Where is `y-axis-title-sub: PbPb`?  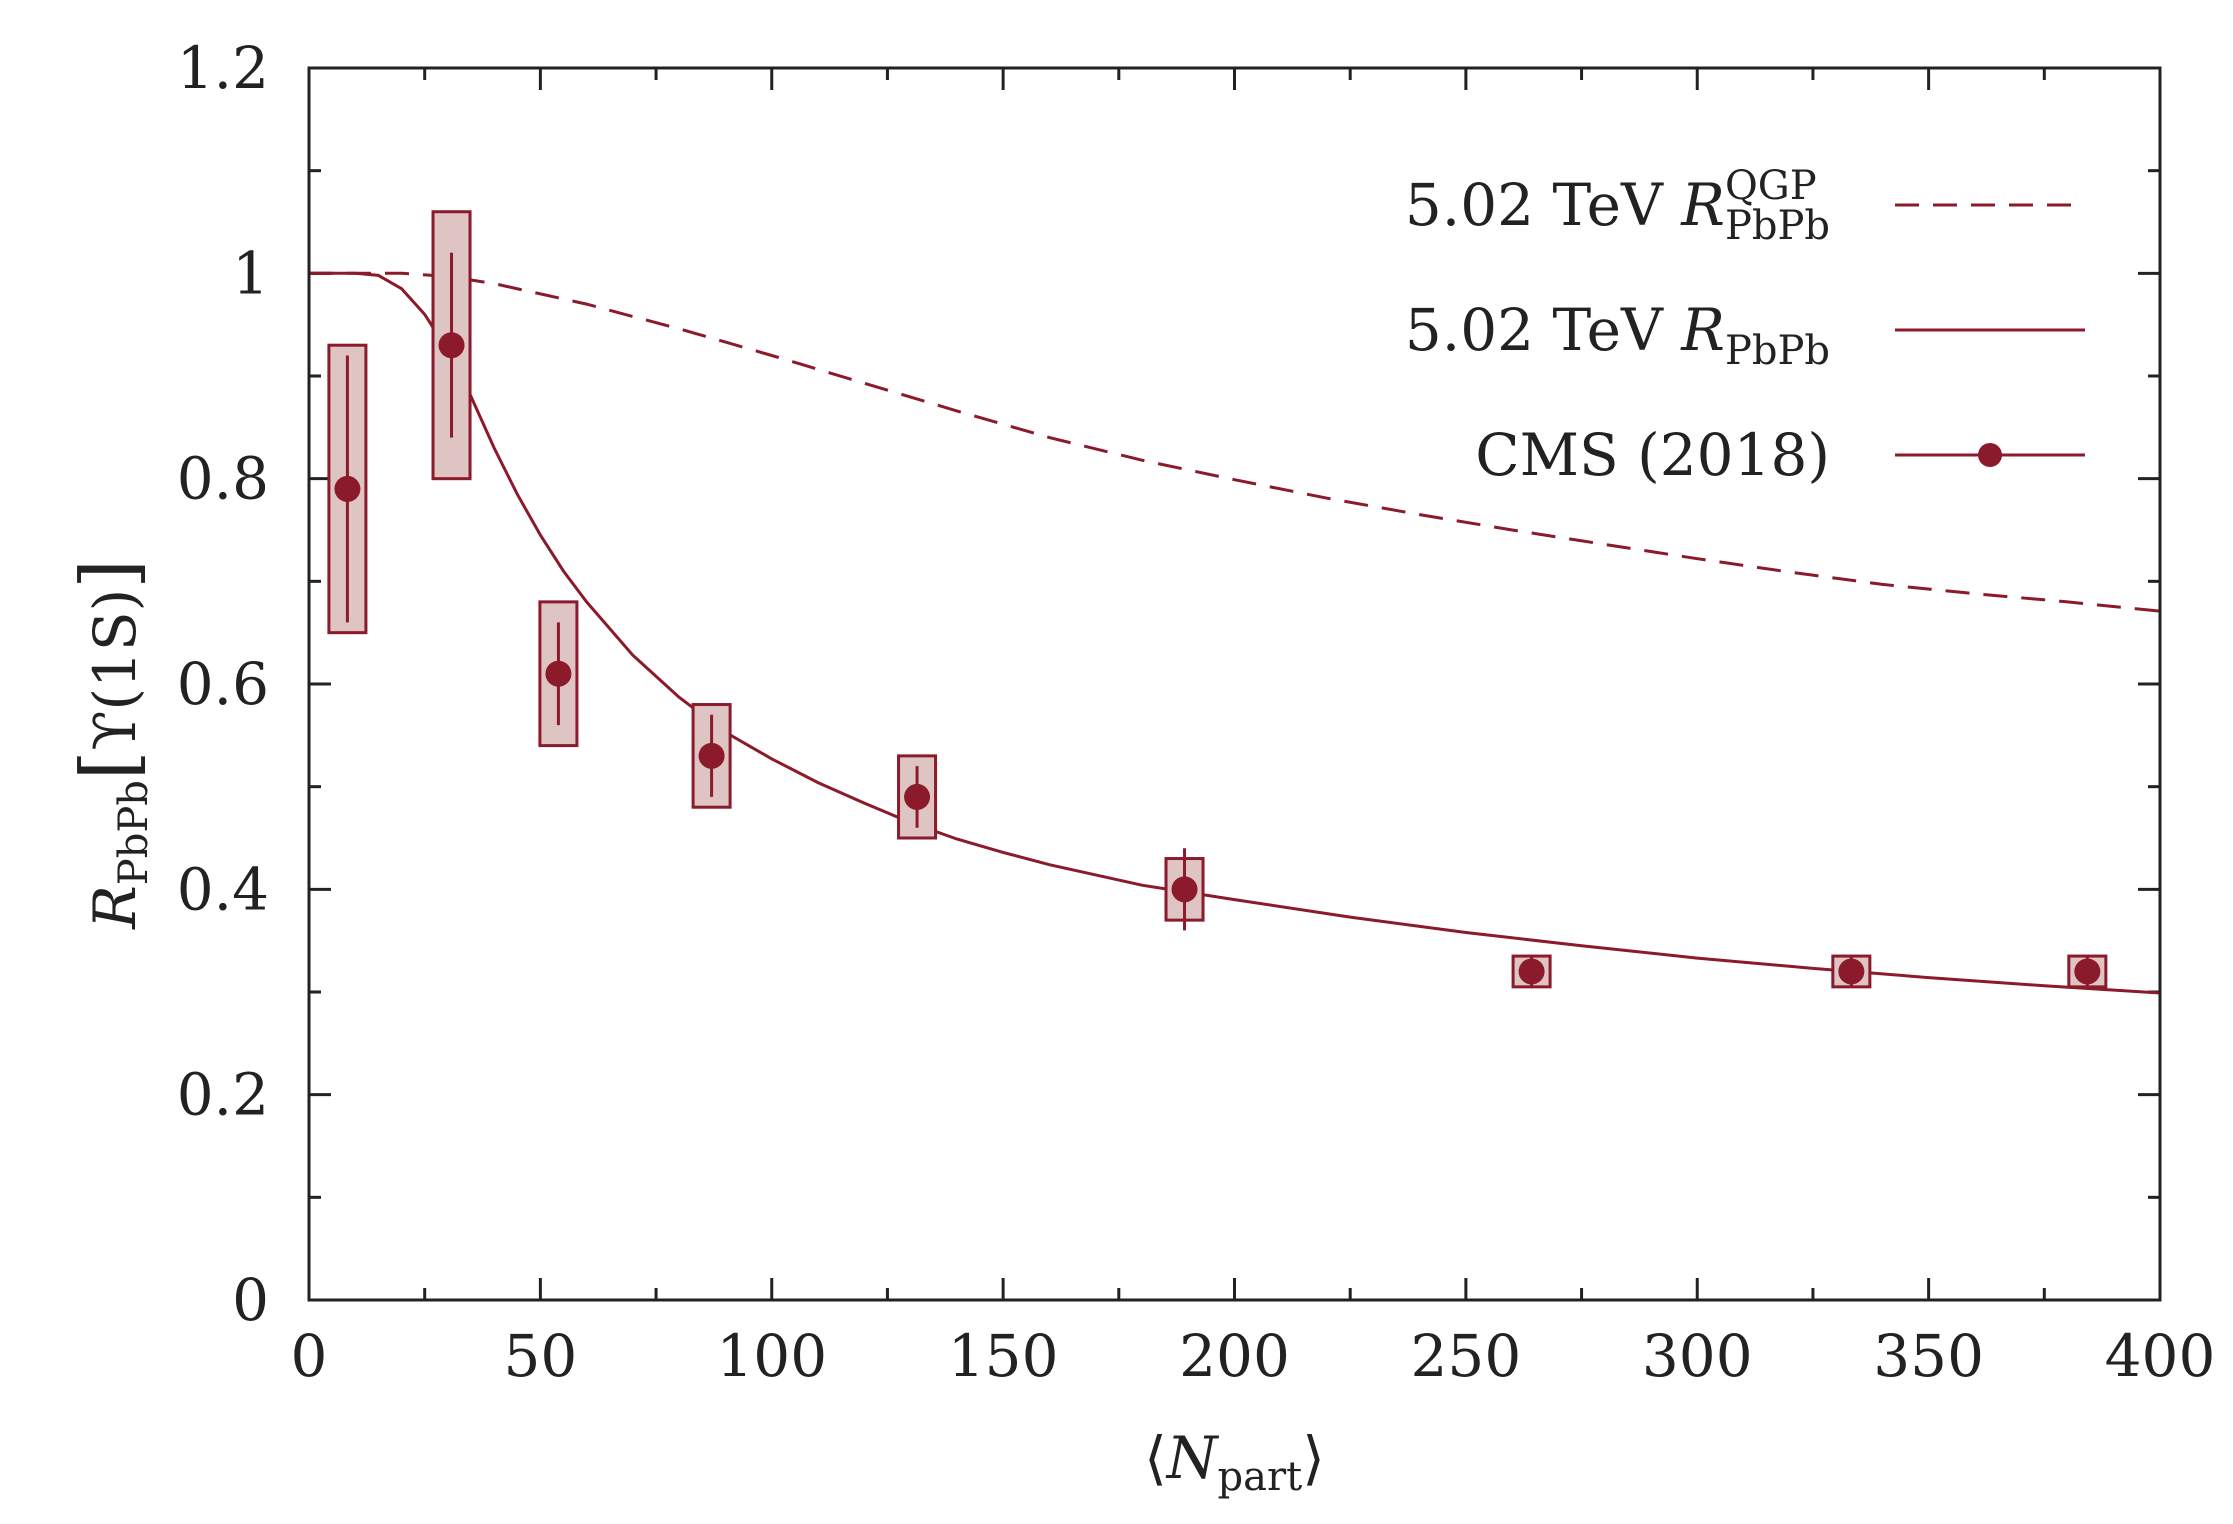
y-axis-title-sub: PbPb is located at coordinates (134, 832).